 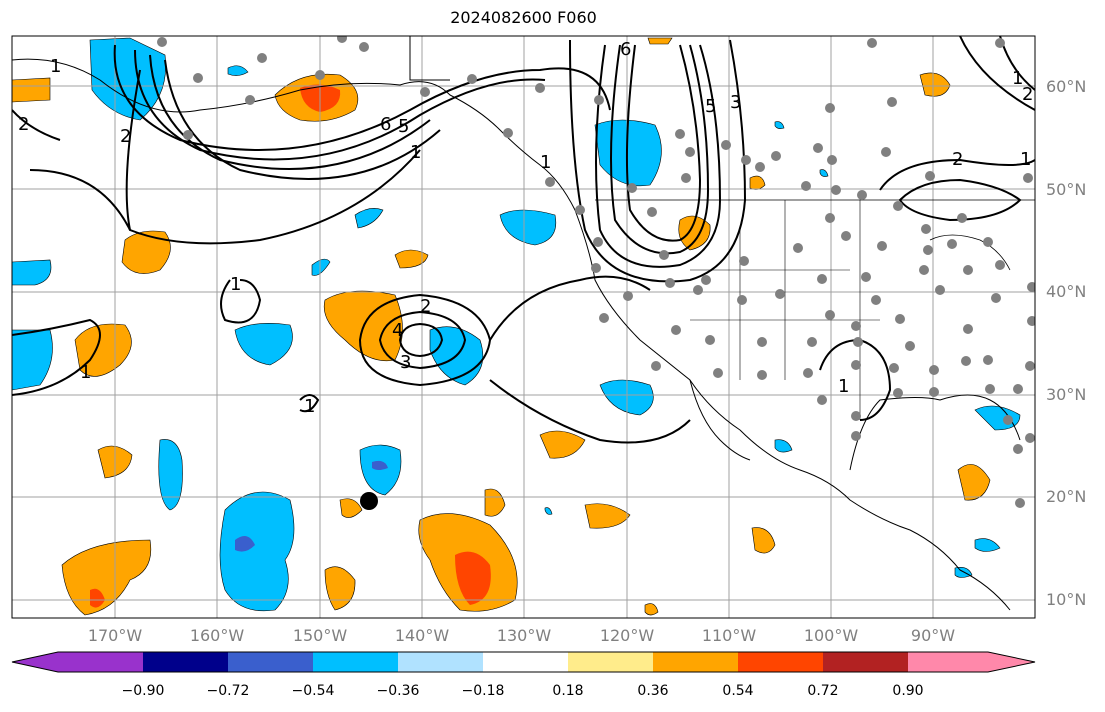 I want to click on lon-label: 170°W, so click(x=115, y=635).